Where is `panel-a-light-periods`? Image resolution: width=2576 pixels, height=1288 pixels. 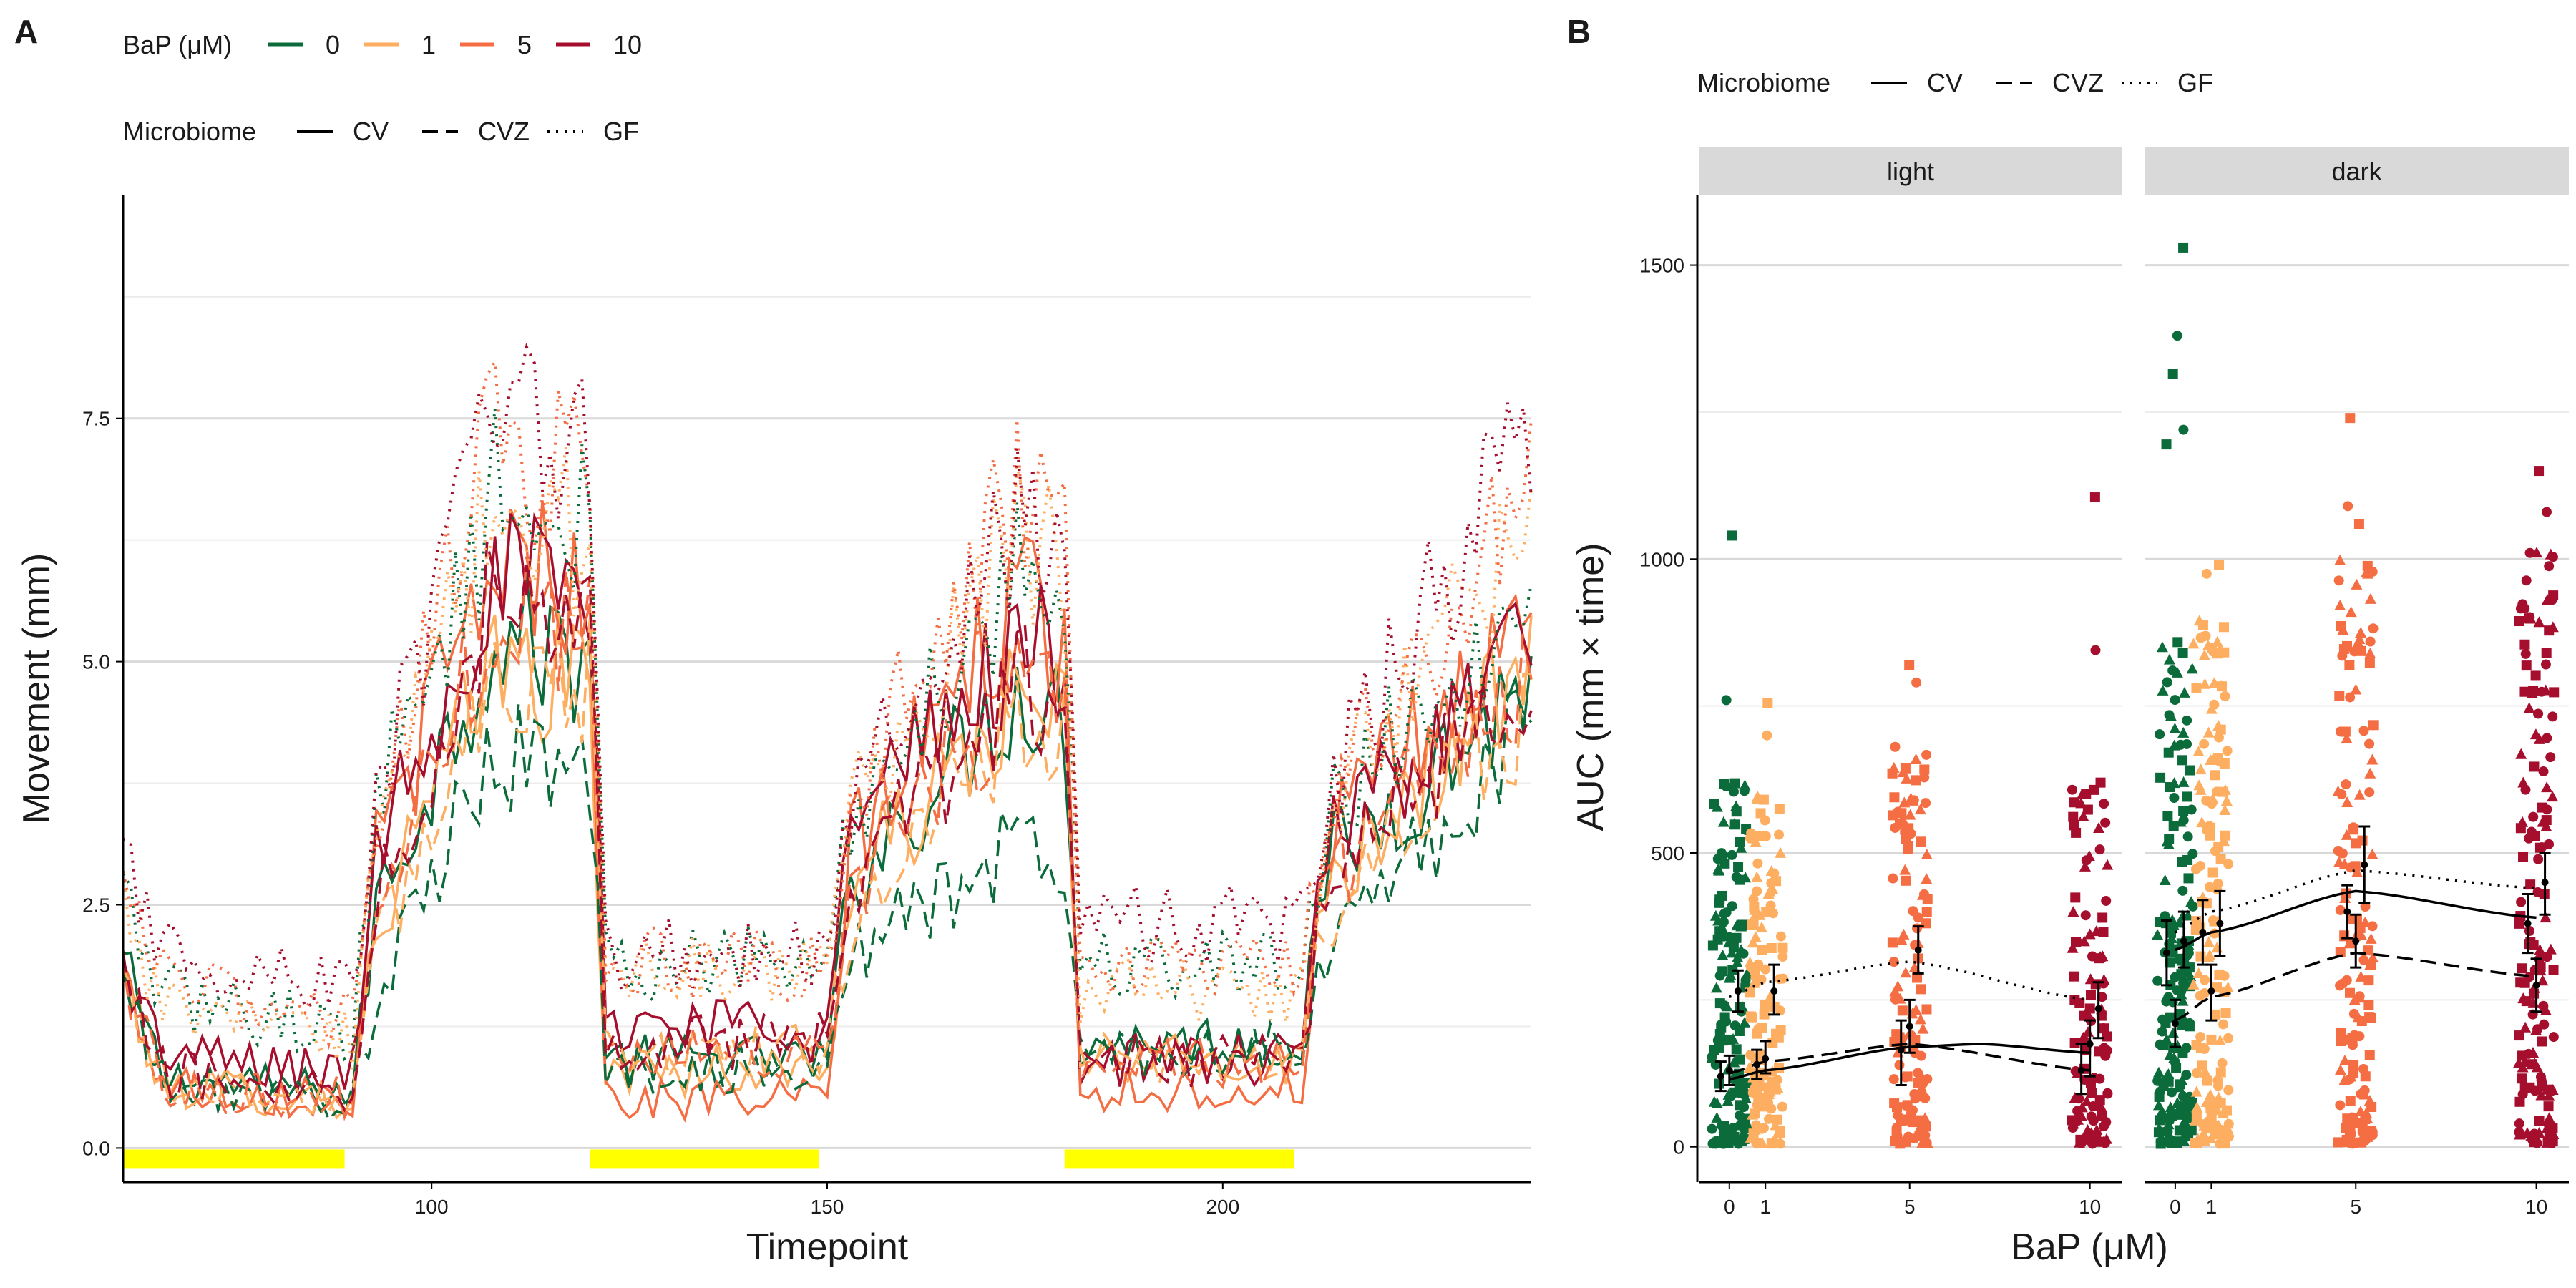
panel-a-light-periods is located at coordinates (708, 1159).